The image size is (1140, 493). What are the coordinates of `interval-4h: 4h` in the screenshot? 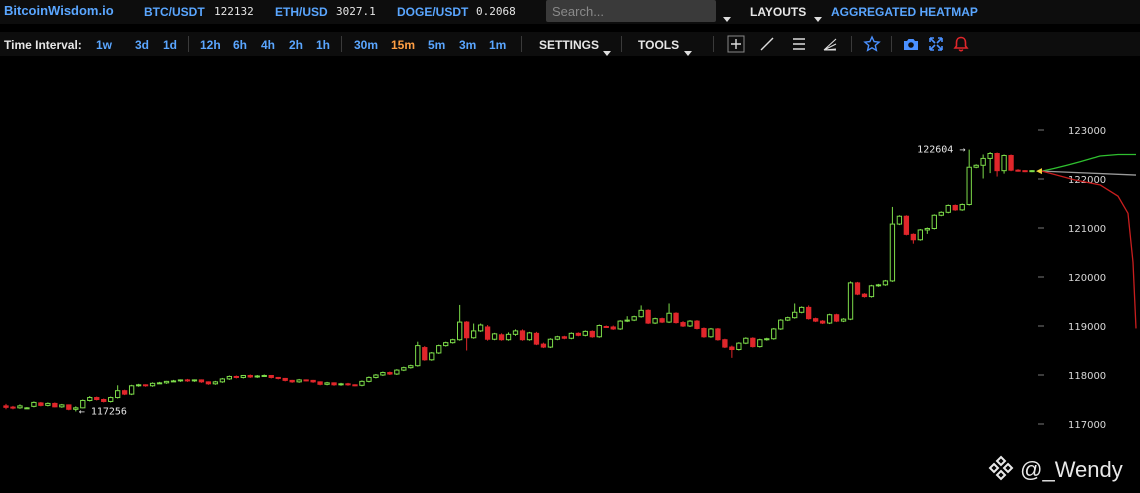 It's located at (268, 45).